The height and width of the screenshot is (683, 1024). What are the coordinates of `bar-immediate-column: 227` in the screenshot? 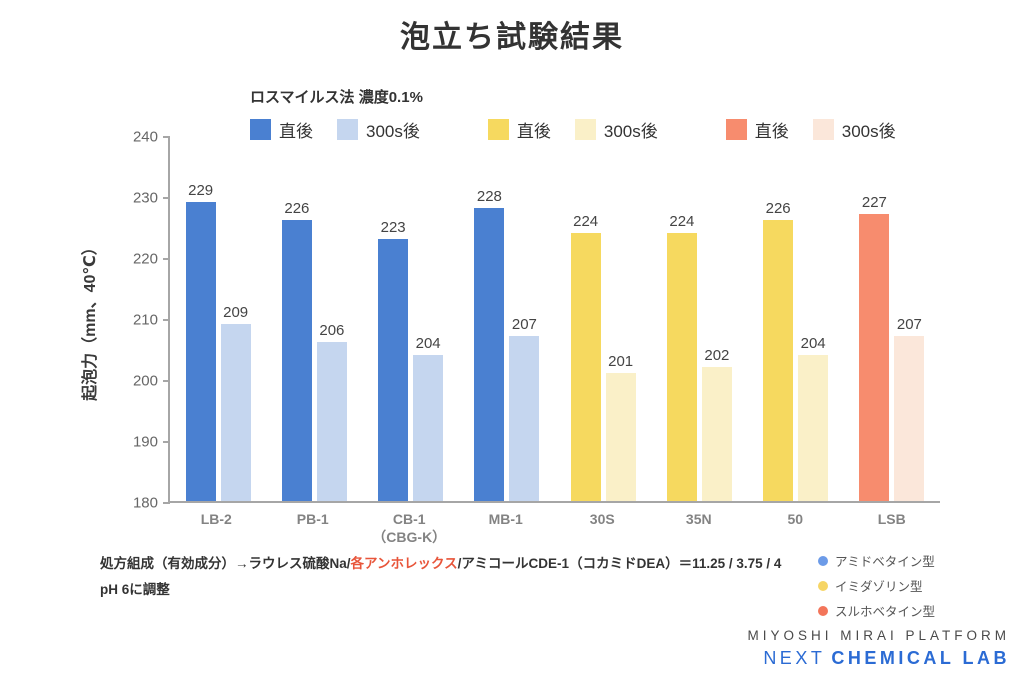 It's located at (874, 347).